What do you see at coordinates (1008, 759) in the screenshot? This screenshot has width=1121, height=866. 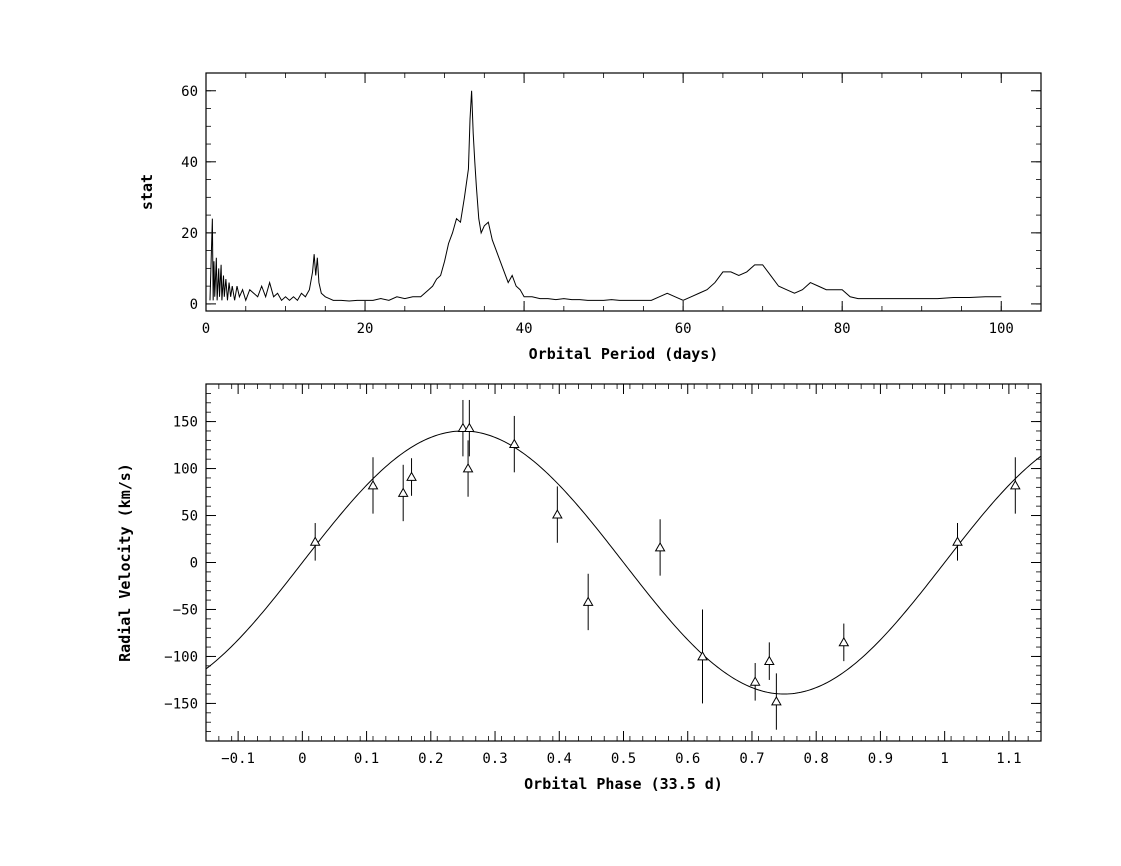 I see `x-tick-label: 1.1` at bounding box center [1008, 759].